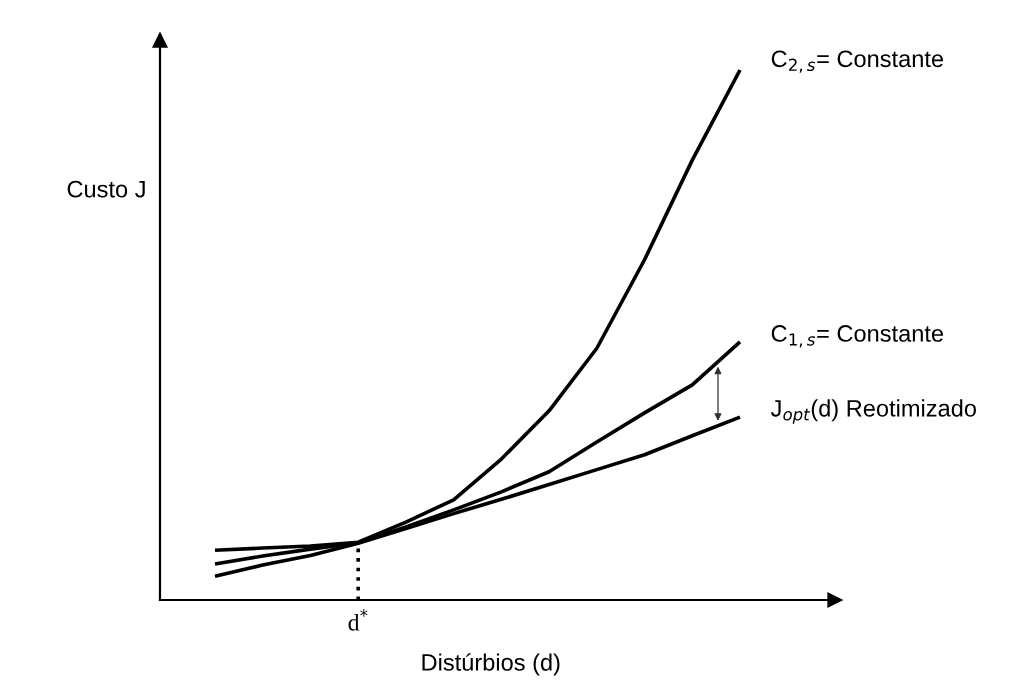  Describe the element at coordinates (106, 189) in the screenshot. I see `y-axis-title: Custo J` at that location.